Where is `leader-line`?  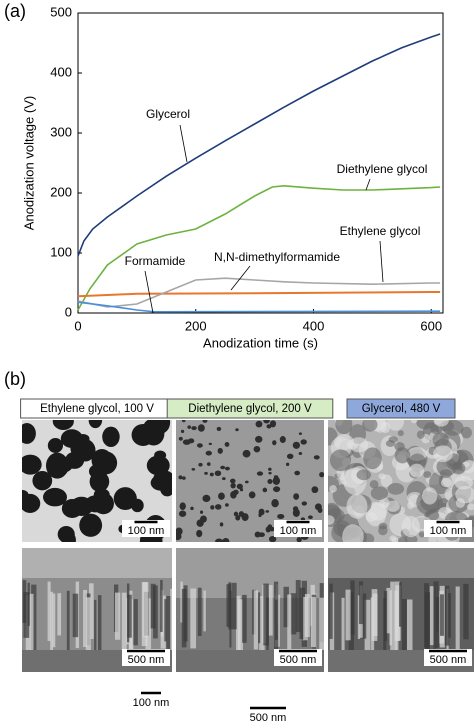
leader-line is located at coordinates (240, 278).